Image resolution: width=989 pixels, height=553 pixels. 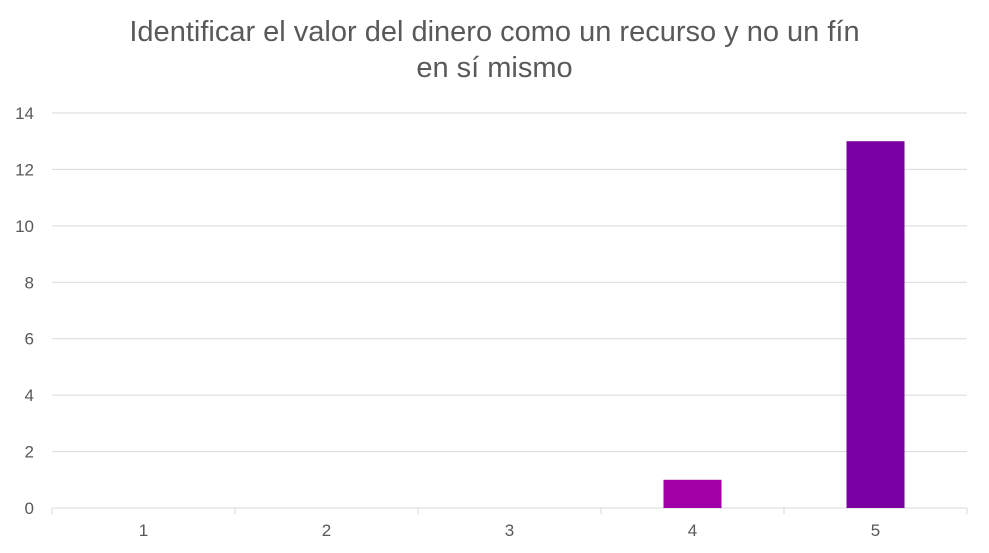 I want to click on chart-title-line-2: en sí mismo, so click(x=494, y=68).